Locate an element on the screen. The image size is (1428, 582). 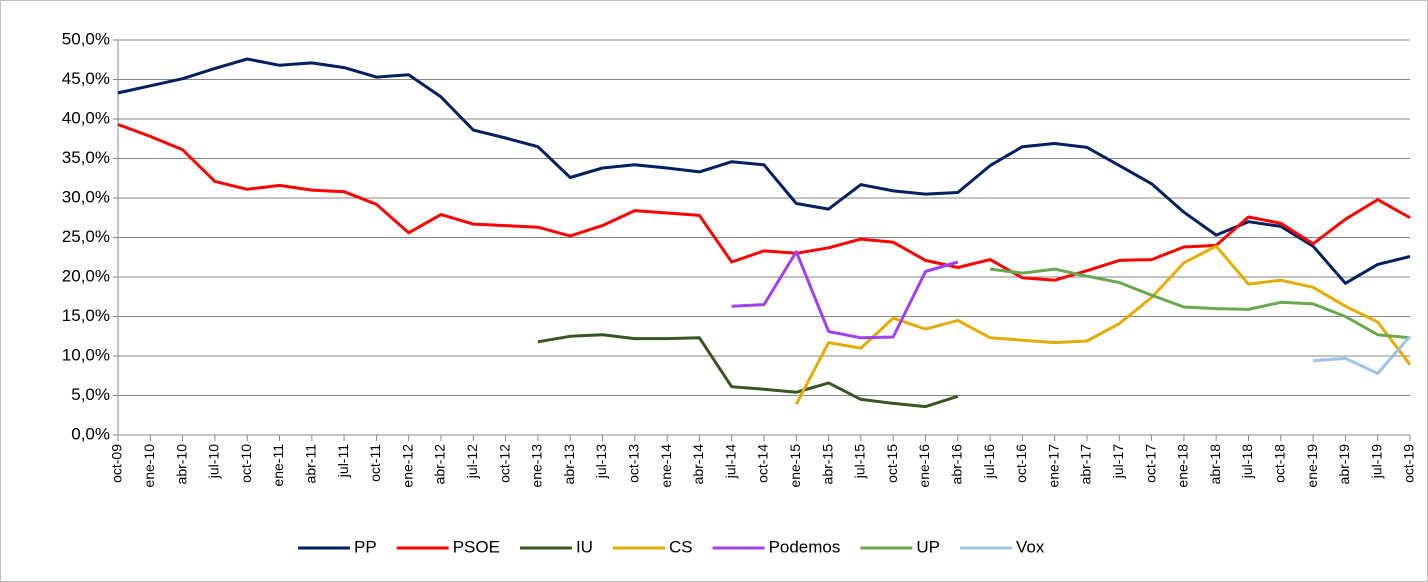
legend-label: UP is located at coordinates (928, 546).